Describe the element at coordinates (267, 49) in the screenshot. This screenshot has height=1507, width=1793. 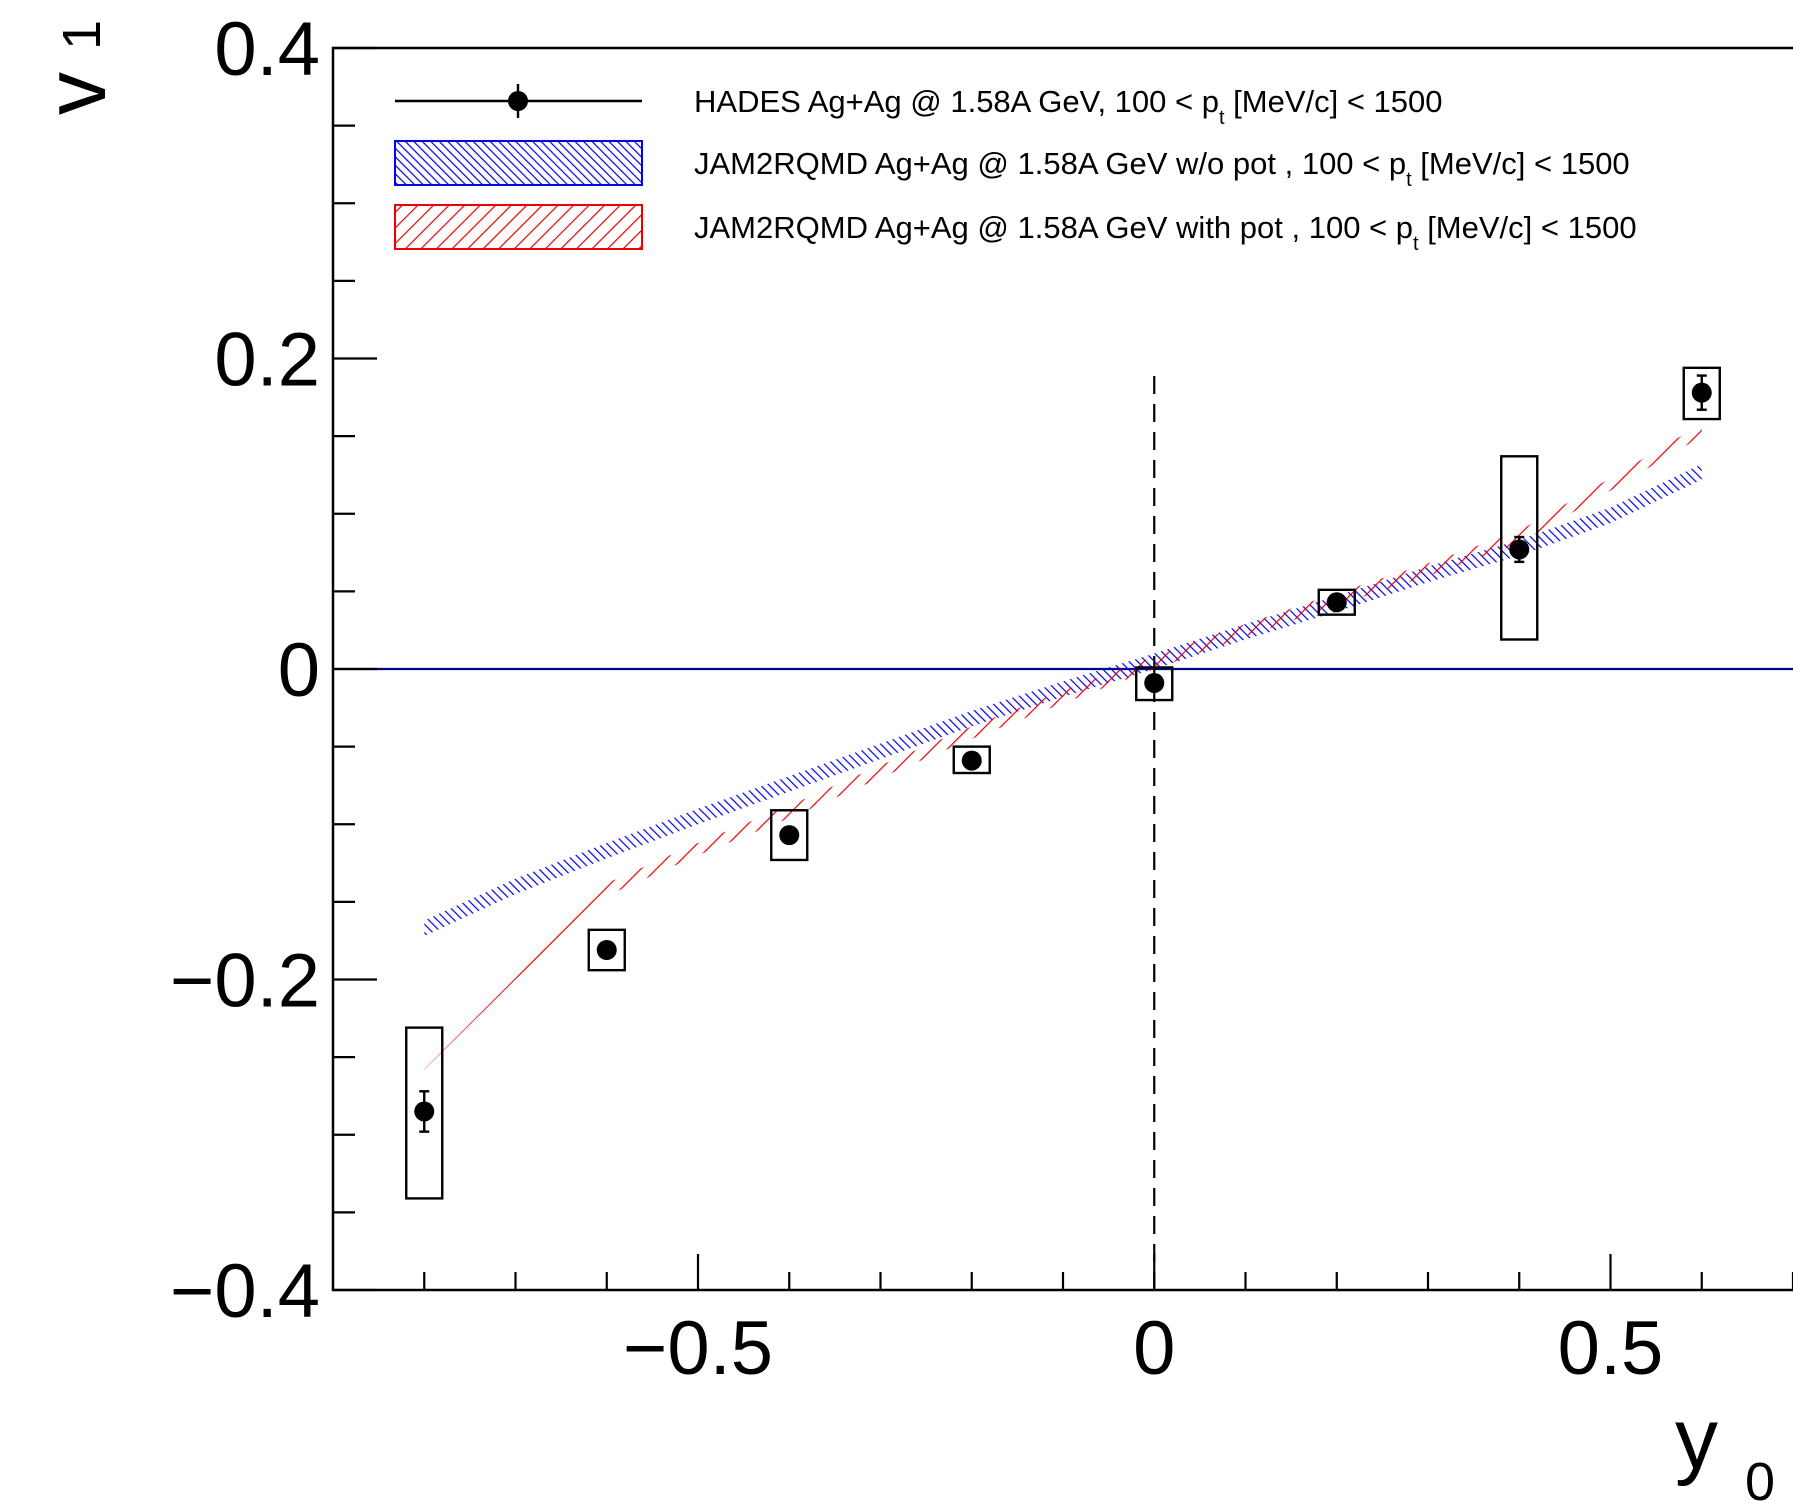
I see `y-tick-label: 0.4` at that location.